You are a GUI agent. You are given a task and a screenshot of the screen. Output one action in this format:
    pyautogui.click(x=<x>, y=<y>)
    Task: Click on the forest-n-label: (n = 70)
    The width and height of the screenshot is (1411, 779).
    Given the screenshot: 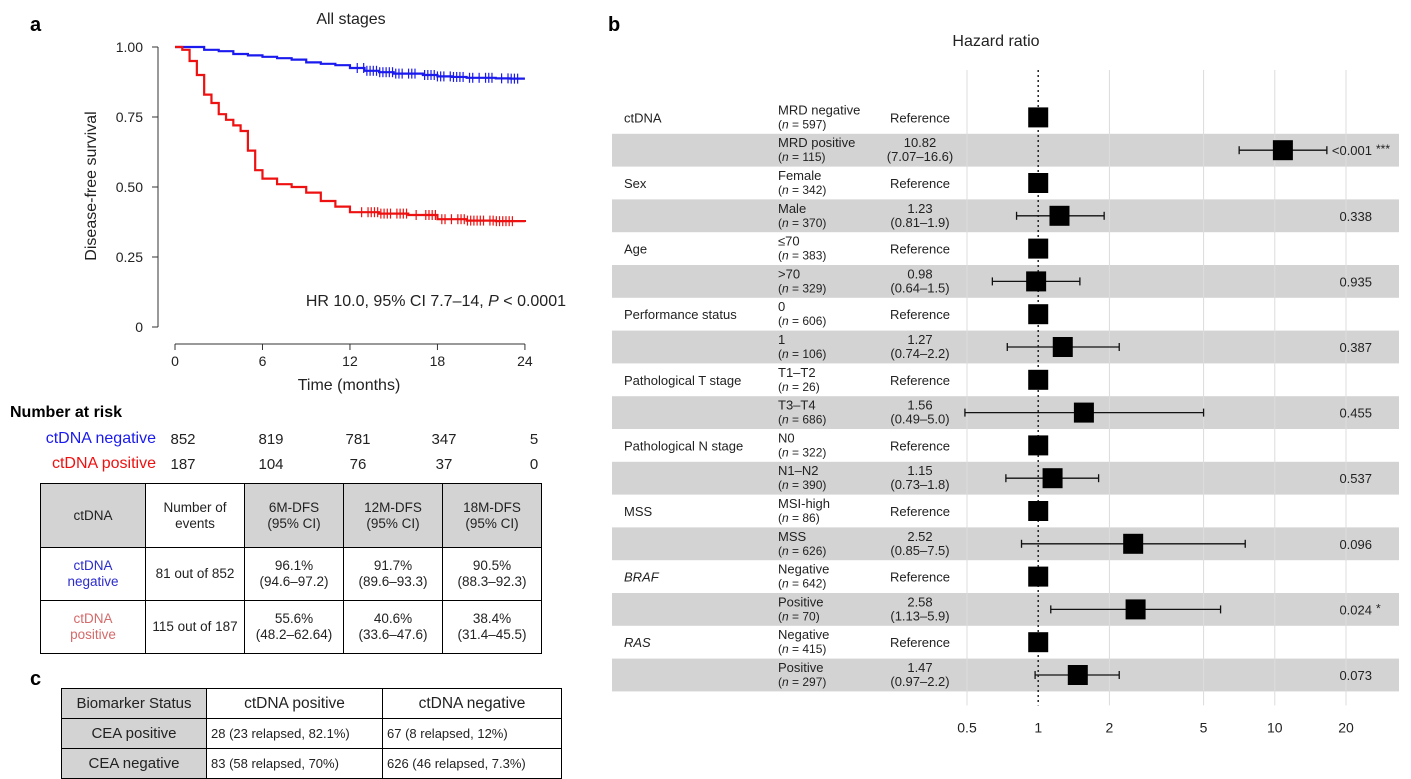 What is the action you would take?
    pyautogui.click(x=799, y=616)
    